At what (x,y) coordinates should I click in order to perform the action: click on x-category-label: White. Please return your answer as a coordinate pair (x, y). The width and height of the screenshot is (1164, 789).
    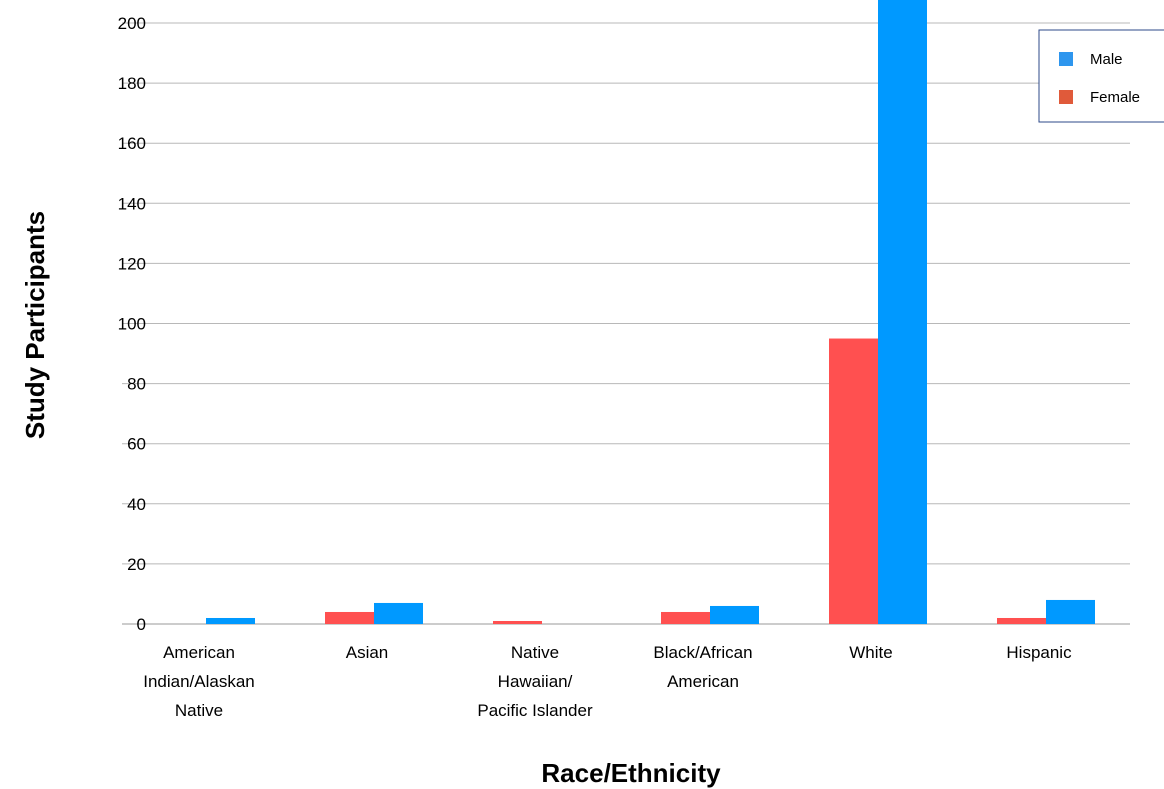
    Looking at the image, I should click on (870, 652).